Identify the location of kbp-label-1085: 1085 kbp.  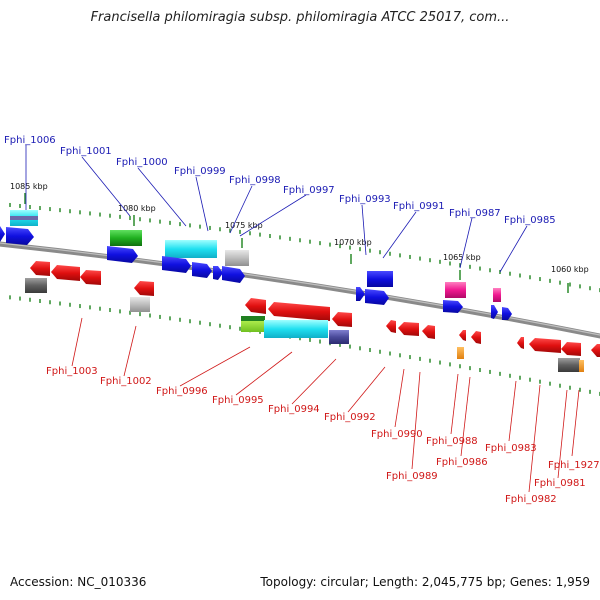
(29, 186).